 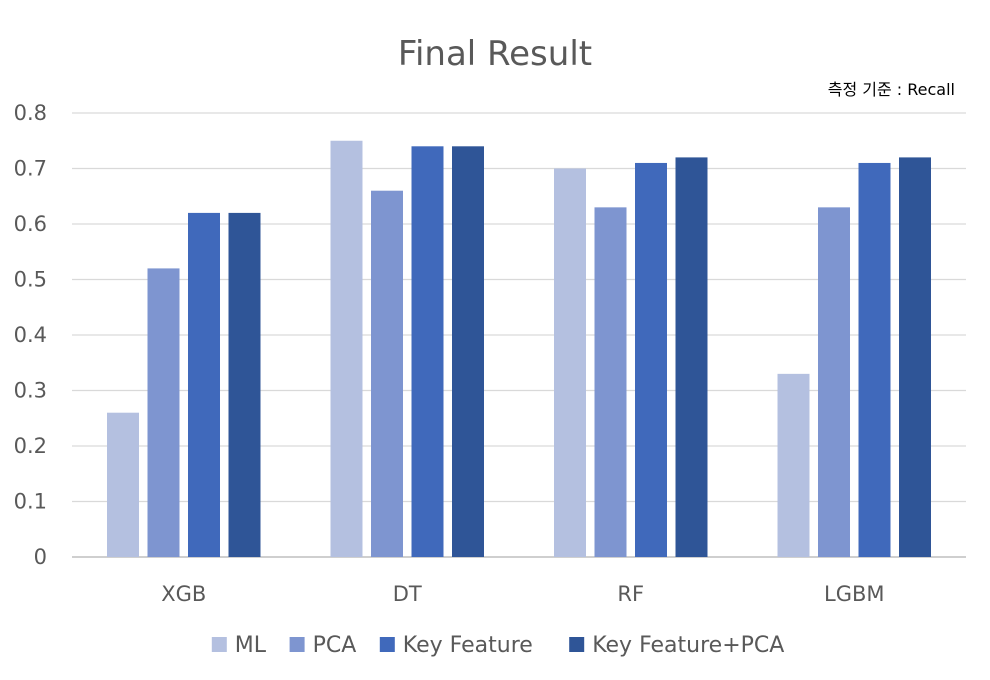 I want to click on bar-key-feature-xgb, so click(x=204, y=384).